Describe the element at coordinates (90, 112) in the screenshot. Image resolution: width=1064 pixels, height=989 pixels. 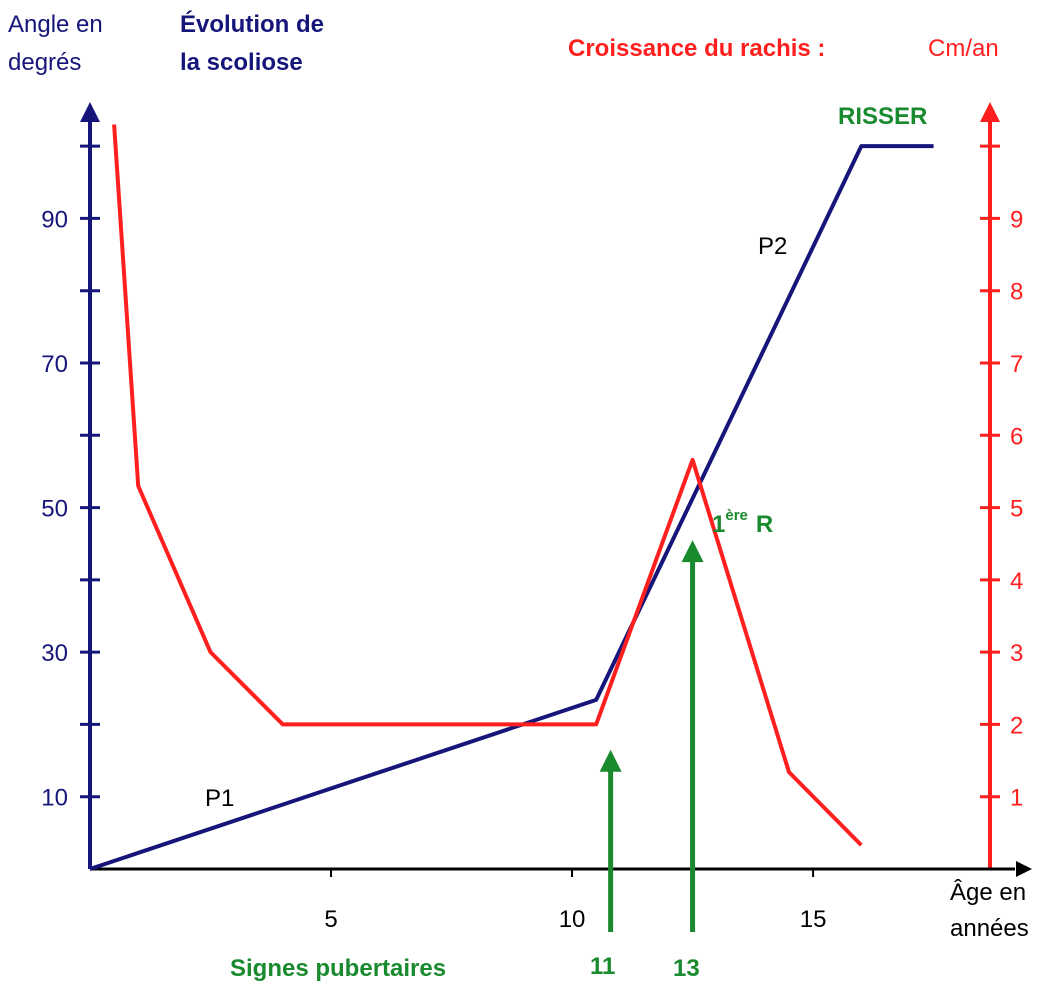
I see `y-axis-arrow` at that location.